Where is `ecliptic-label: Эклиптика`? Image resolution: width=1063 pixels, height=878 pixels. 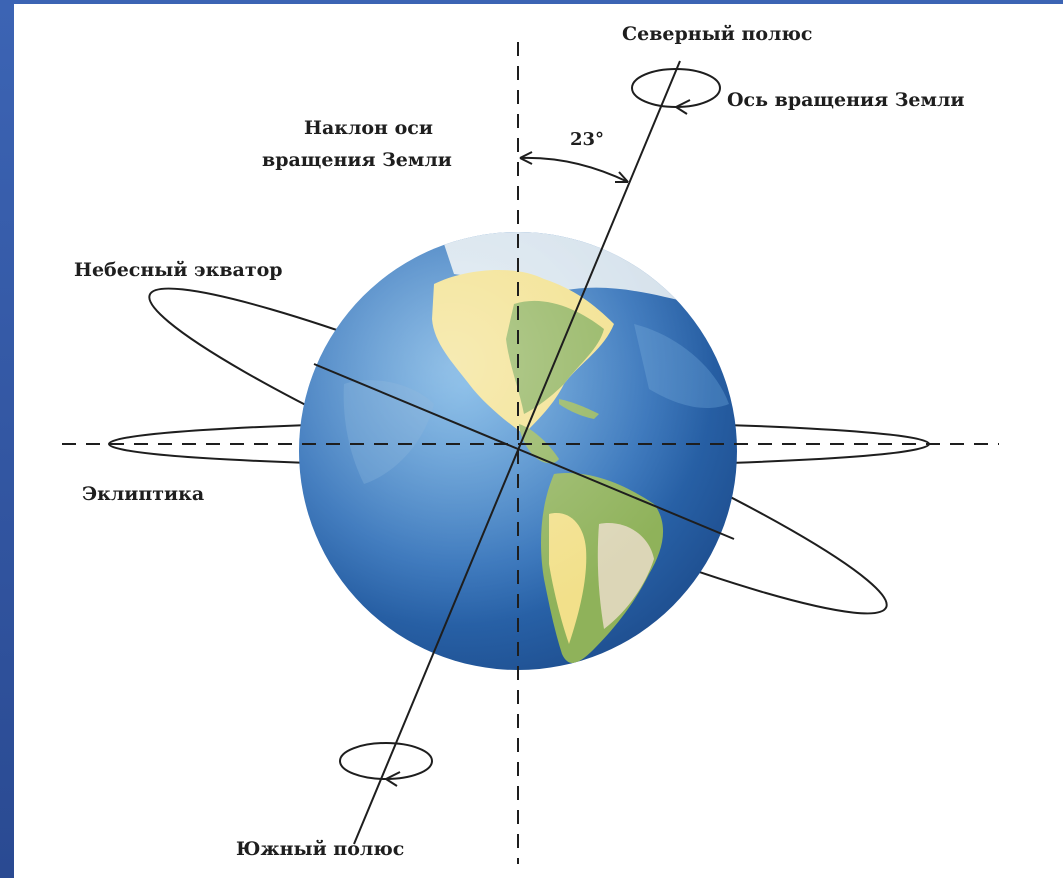
ecliptic-label: Эклиптика is located at coordinates (143, 494).